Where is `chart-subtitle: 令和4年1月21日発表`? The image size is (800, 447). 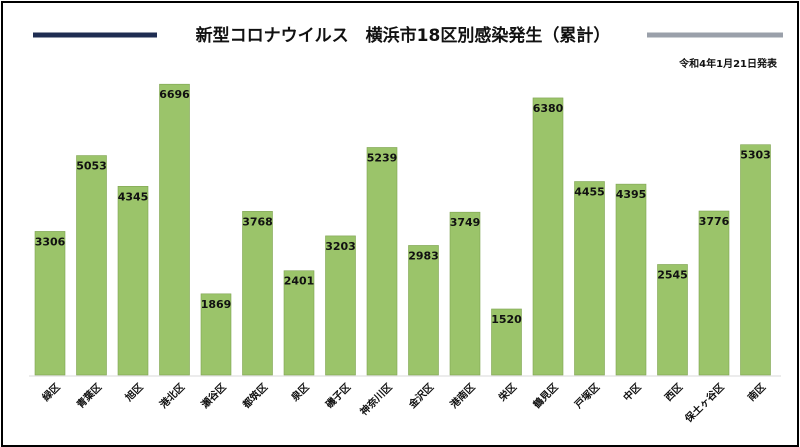
chart-subtitle: 令和4年1月21日発表 is located at coordinates (728, 63).